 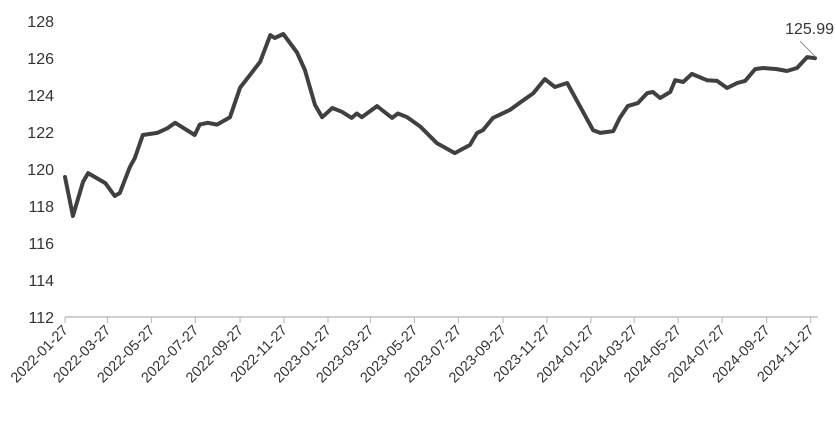 I want to click on y-tick-label: 128, so click(x=40, y=22).